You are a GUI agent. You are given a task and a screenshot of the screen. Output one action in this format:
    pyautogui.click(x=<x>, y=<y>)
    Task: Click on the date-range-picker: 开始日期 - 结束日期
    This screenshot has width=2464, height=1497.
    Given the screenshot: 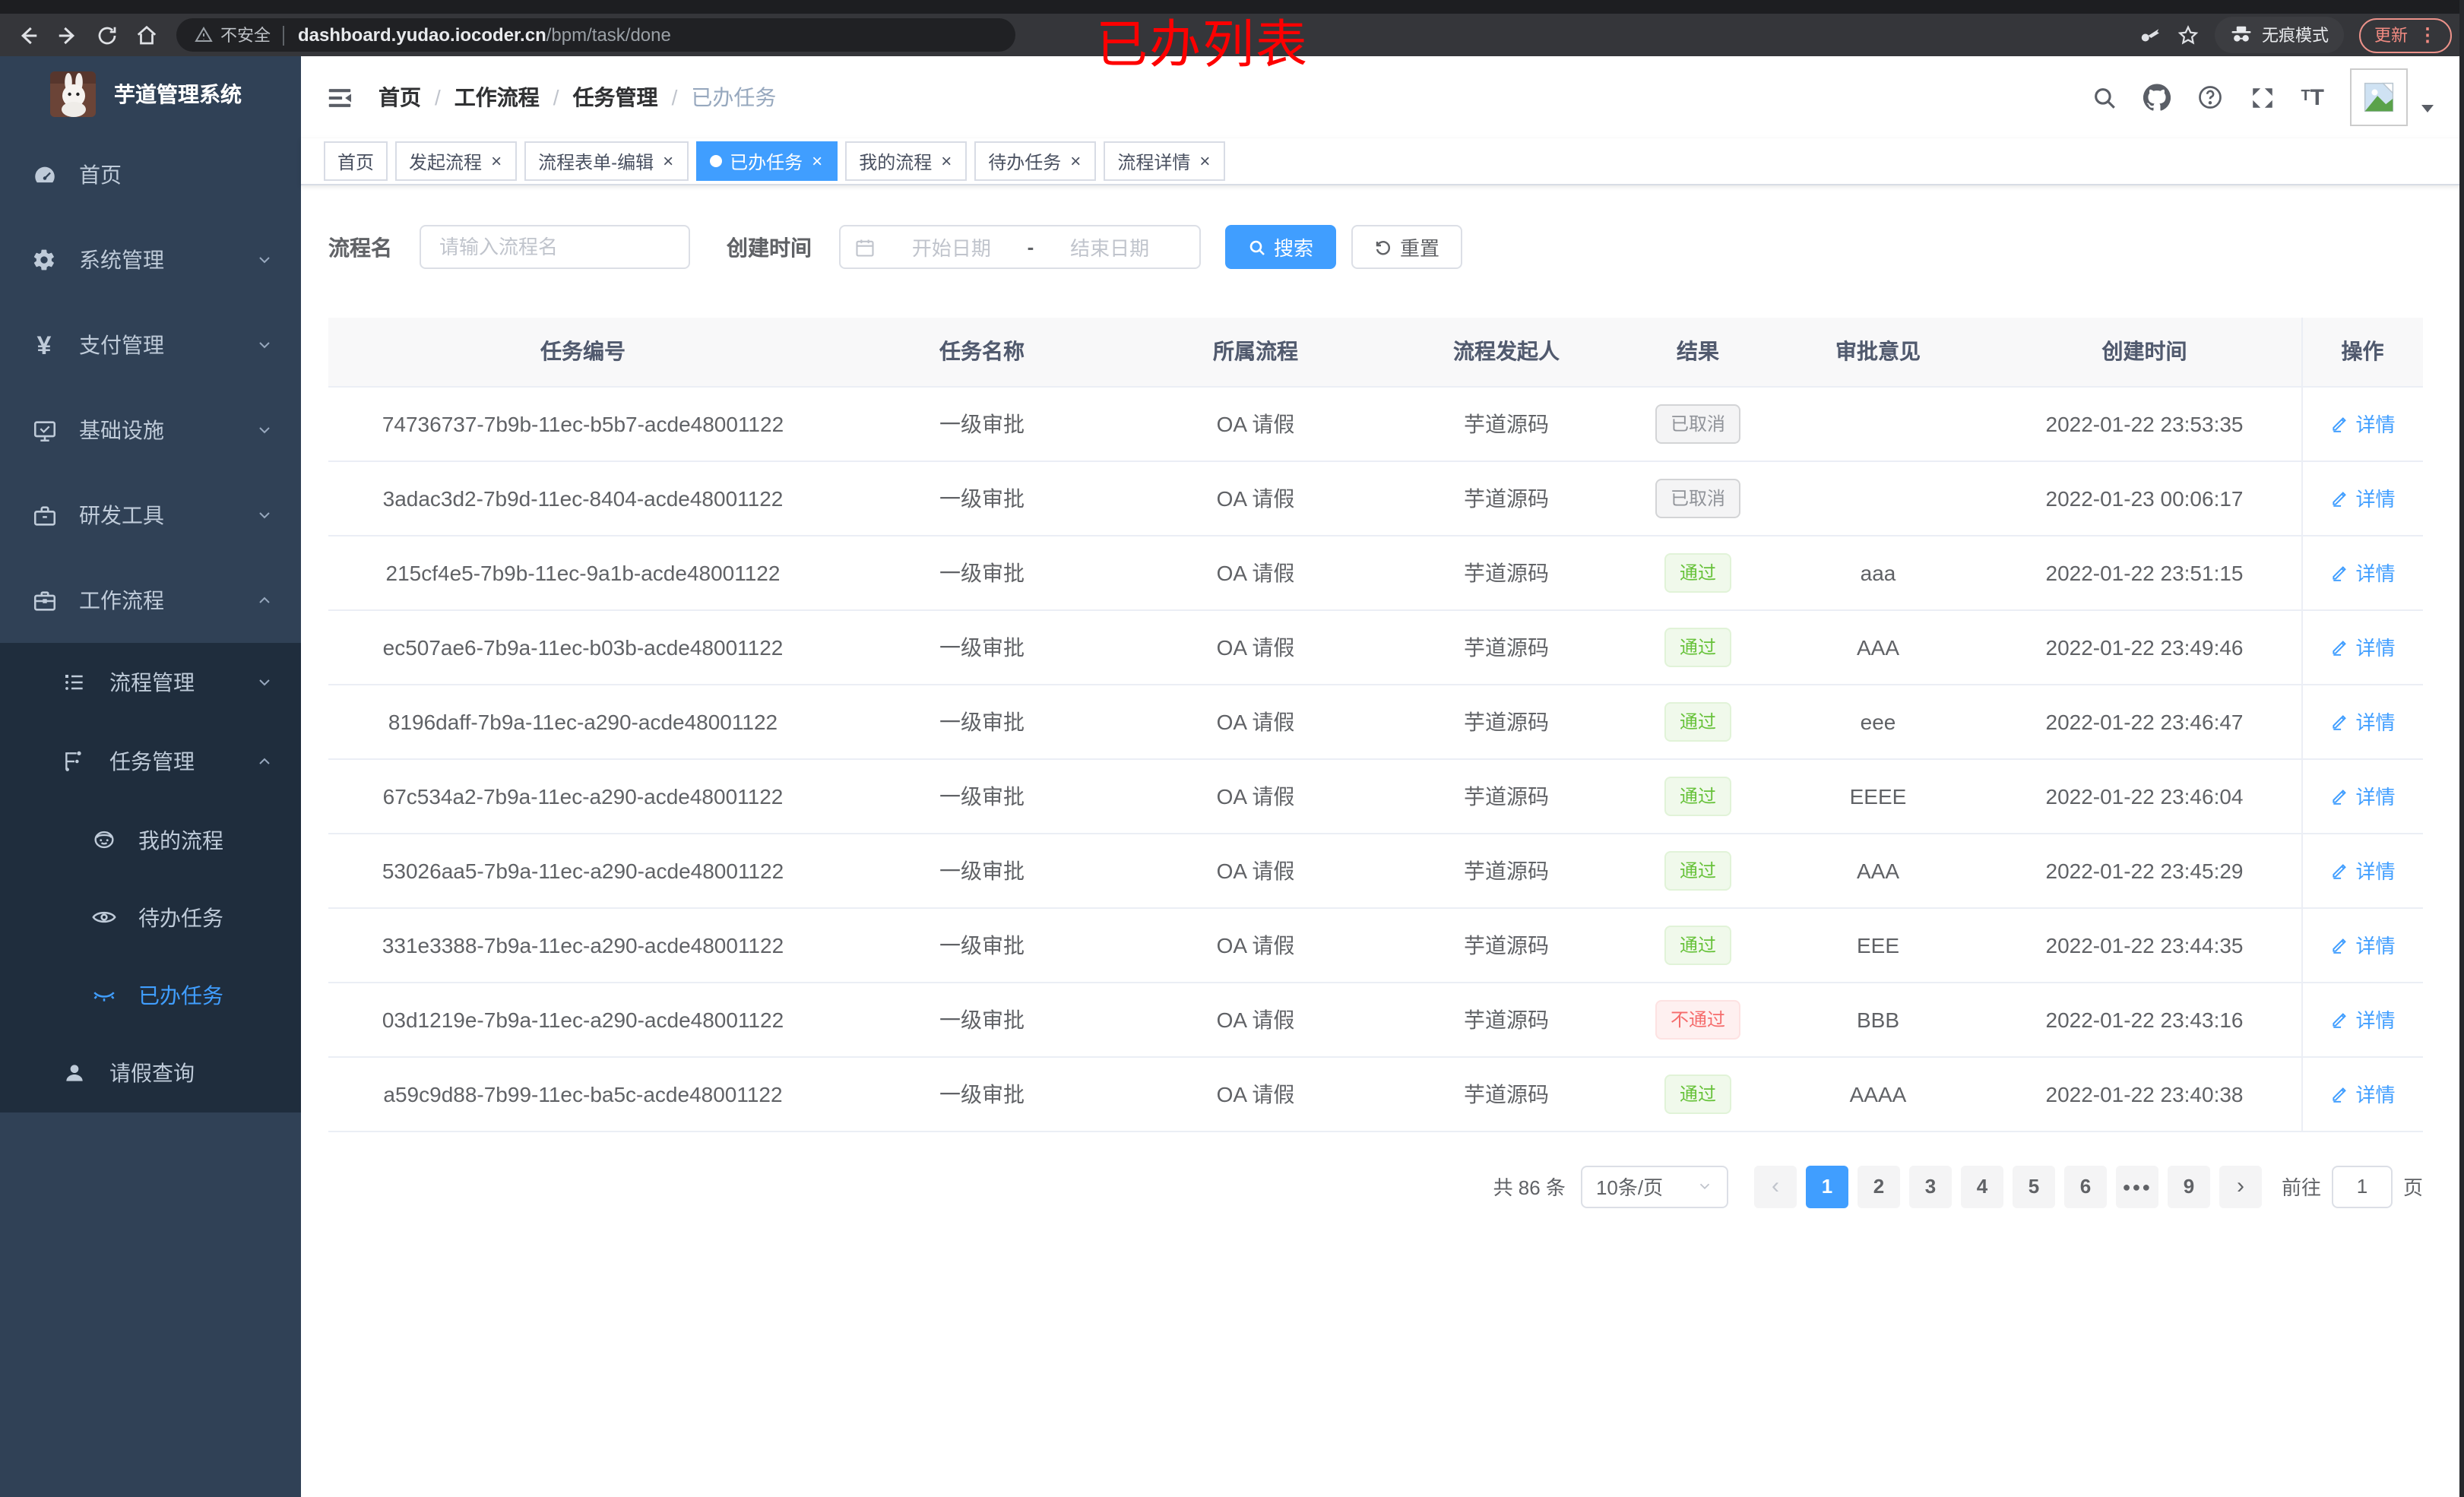 What is the action you would take?
    pyautogui.click(x=1020, y=247)
    